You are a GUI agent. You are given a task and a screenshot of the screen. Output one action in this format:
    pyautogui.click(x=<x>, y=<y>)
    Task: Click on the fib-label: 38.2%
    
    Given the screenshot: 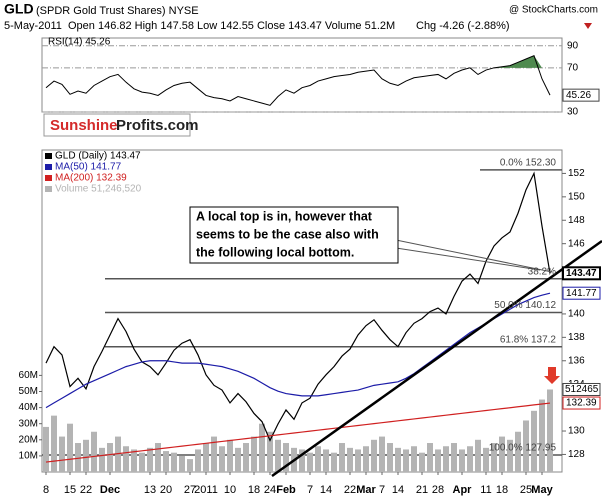 What is the action you would take?
    pyautogui.click(x=542, y=271)
    